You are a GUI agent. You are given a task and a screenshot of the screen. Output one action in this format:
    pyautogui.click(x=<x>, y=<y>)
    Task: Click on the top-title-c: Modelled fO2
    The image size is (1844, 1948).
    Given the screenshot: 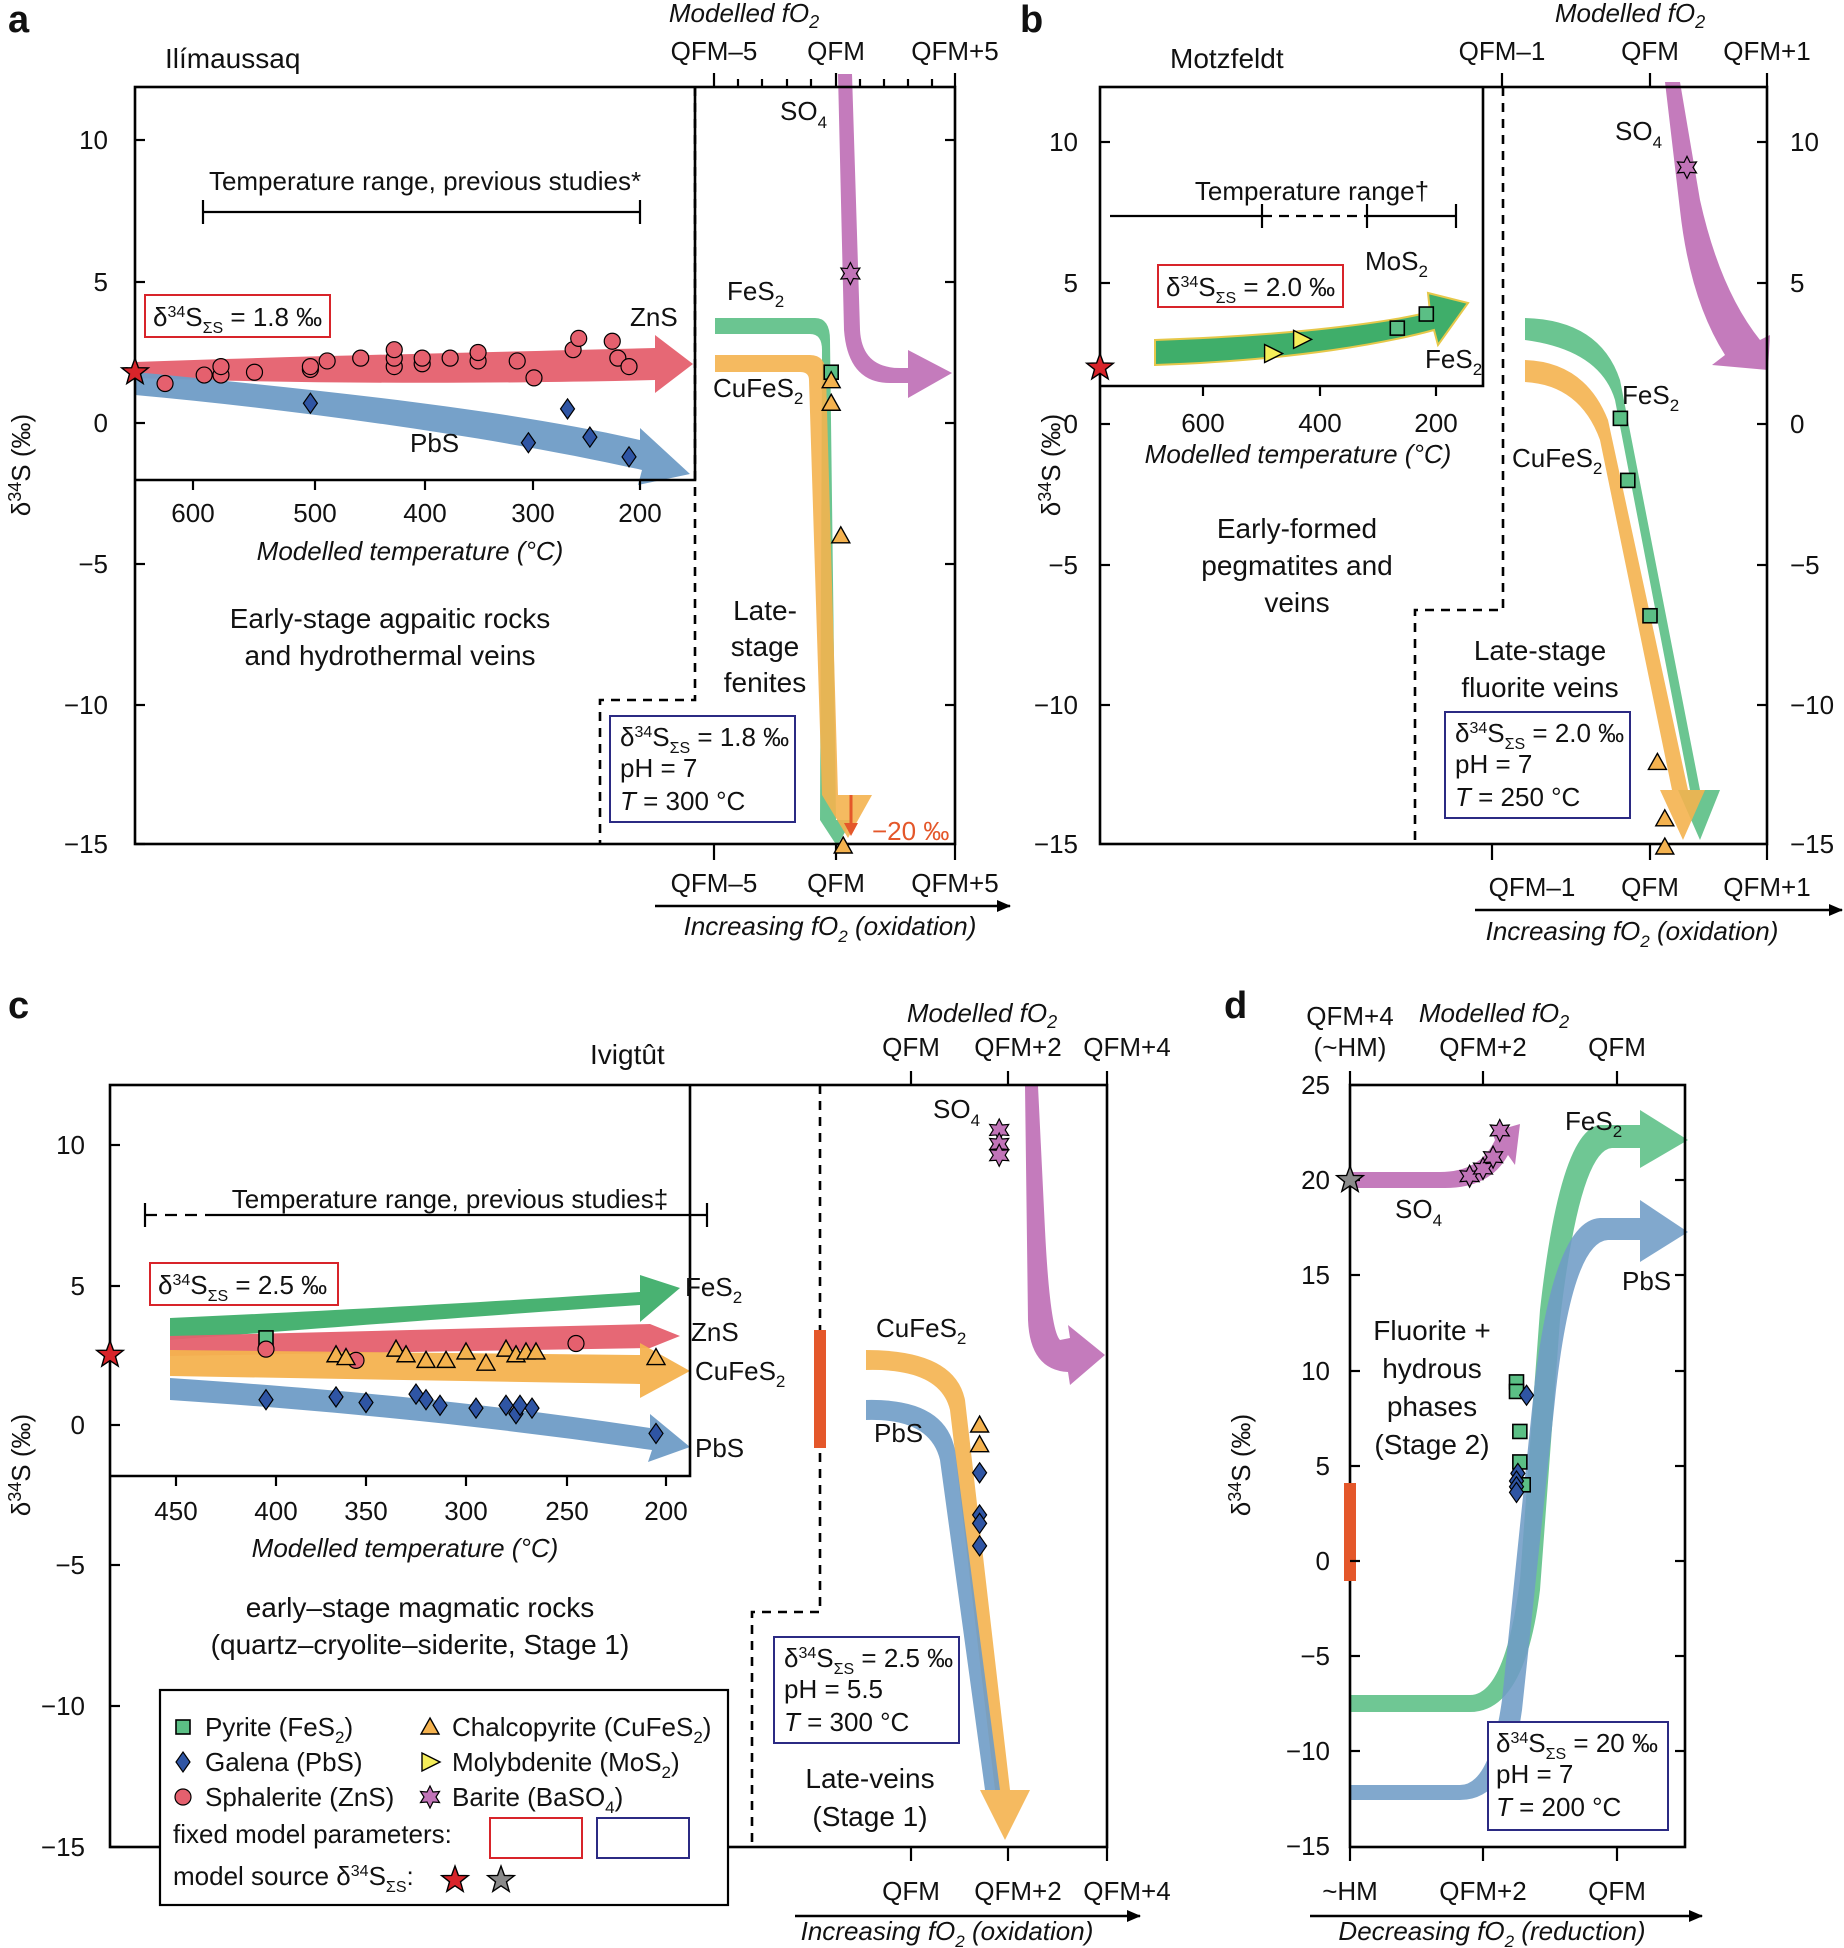 What is the action you would take?
    pyautogui.click(x=982, y=1015)
    